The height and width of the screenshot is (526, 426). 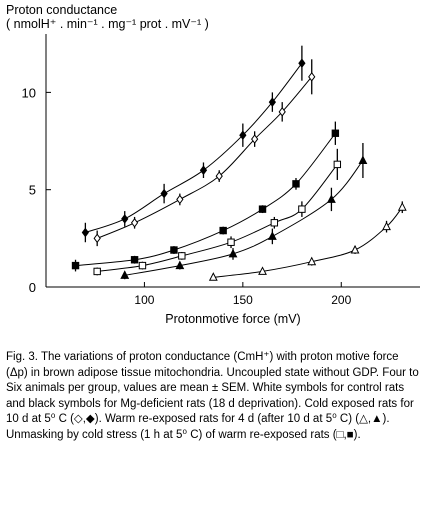 What do you see at coordinates (32, 287) in the screenshot?
I see `y-tick-label: 0` at bounding box center [32, 287].